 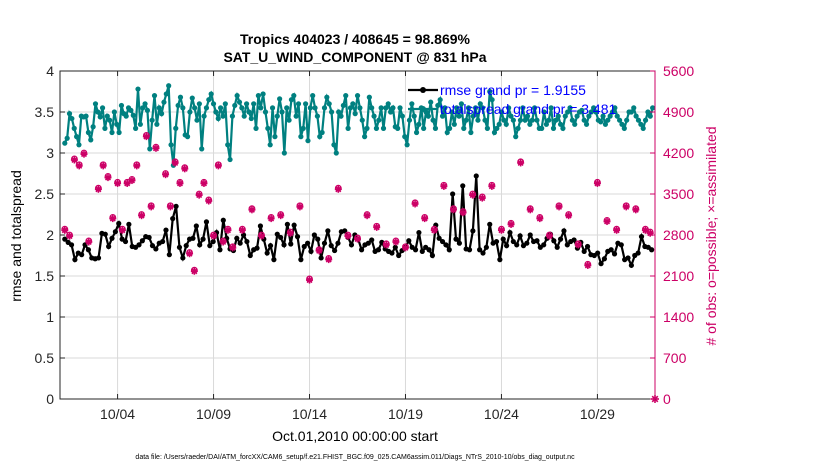 What do you see at coordinates (355, 436) in the screenshot?
I see `x-axis-label: Oct.01,2010 00:00:00 start` at bounding box center [355, 436].